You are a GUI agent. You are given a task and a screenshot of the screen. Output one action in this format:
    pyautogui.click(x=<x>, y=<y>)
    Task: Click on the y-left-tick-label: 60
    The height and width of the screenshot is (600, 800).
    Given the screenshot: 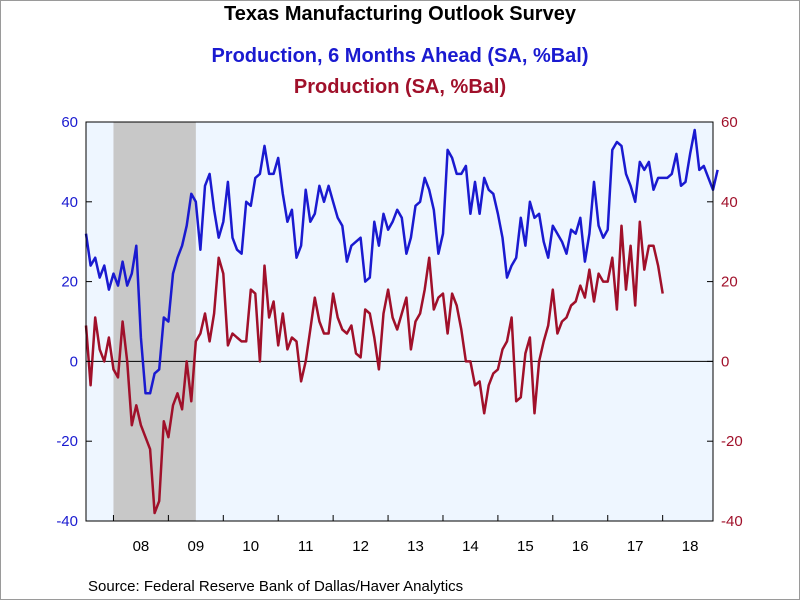 What is the action you would take?
    pyautogui.click(x=69, y=122)
    